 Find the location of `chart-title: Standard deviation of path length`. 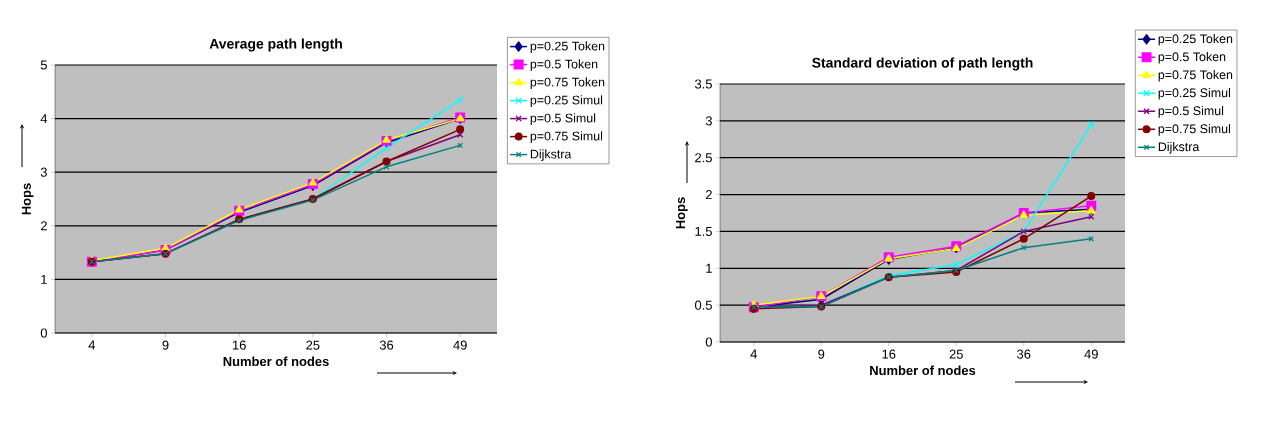

chart-title: Standard deviation of path length is located at coordinates (922, 64).